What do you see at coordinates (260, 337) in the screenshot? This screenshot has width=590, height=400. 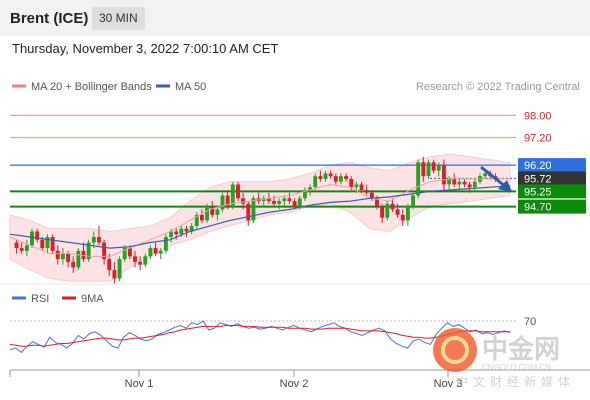 I see `rsi-line` at bounding box center [260, 337].